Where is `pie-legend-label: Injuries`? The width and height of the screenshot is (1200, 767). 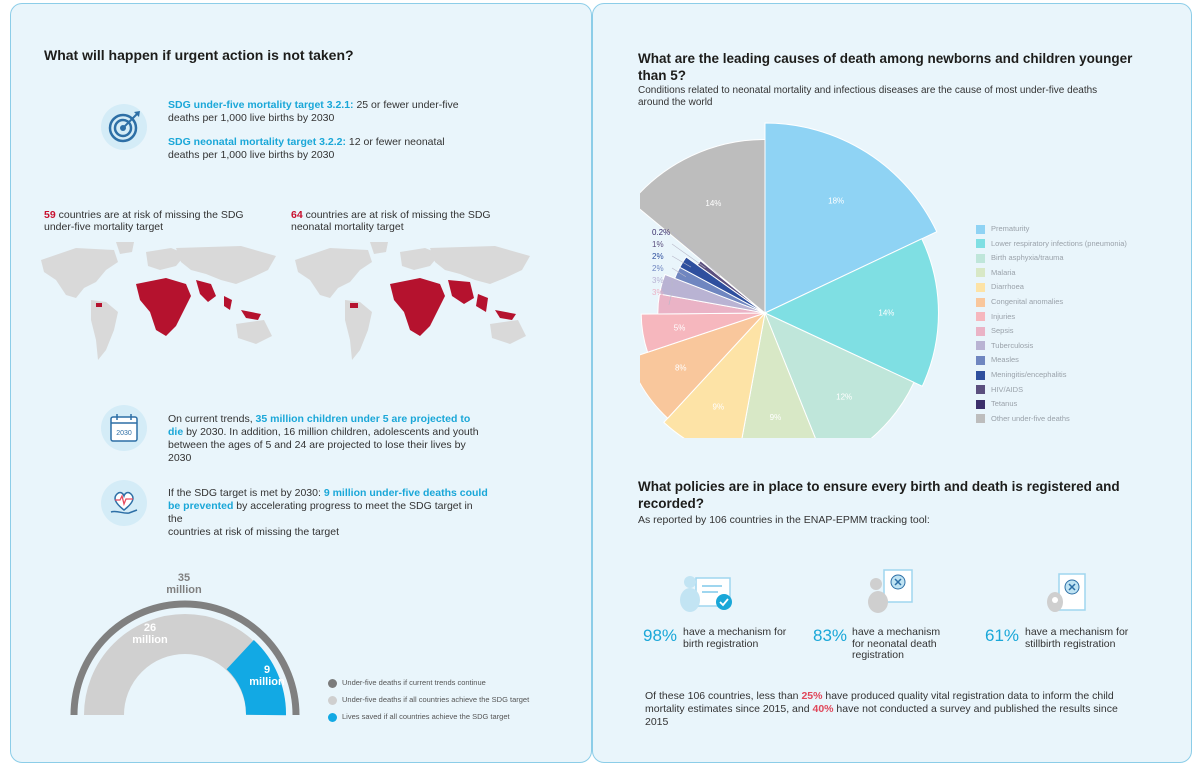
pie-legend-label: Injuries is located at coordinates (1003, 316).